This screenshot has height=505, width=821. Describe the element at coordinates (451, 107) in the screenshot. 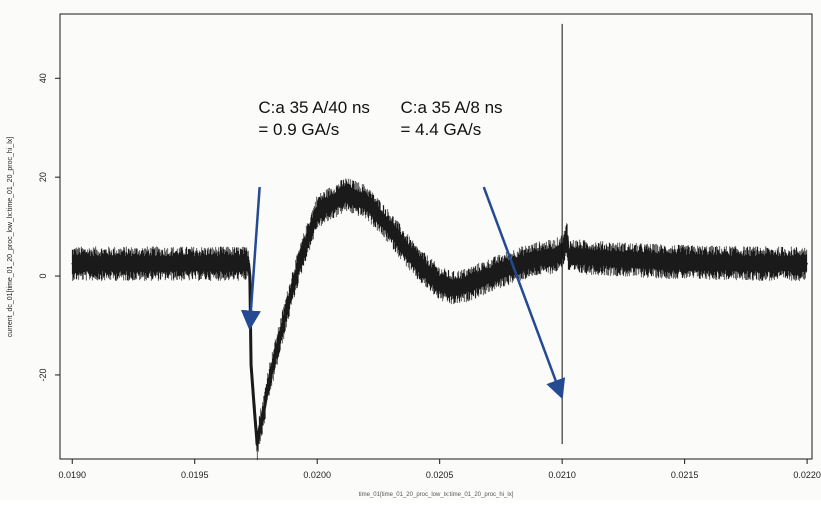

I see `annotation-1-line-0: C:a 35 A/8 ns` at that location.